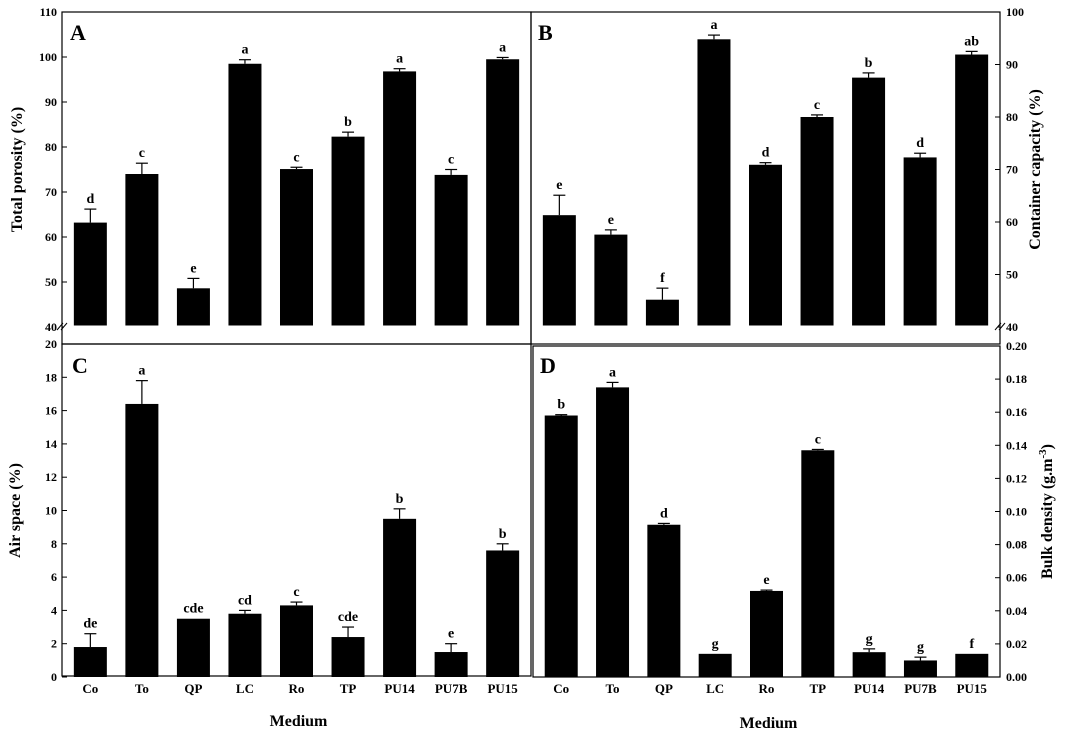  Describe the element at coordinates (54, 544) in the screenshot. I see `y-tick-label: 8` at that location.